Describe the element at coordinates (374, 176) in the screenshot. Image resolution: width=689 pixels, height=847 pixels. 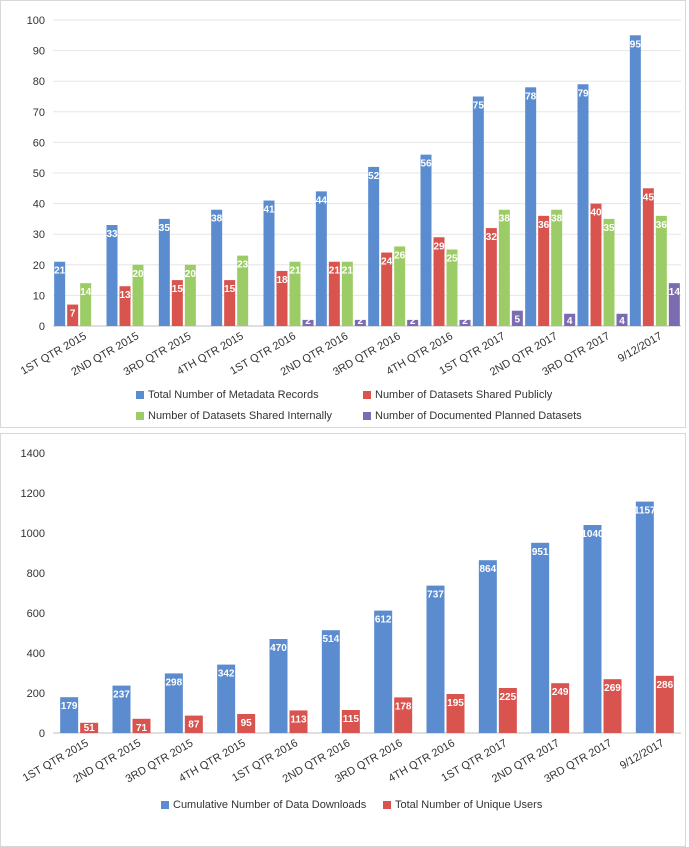
I see `data-label: 52` at that location.